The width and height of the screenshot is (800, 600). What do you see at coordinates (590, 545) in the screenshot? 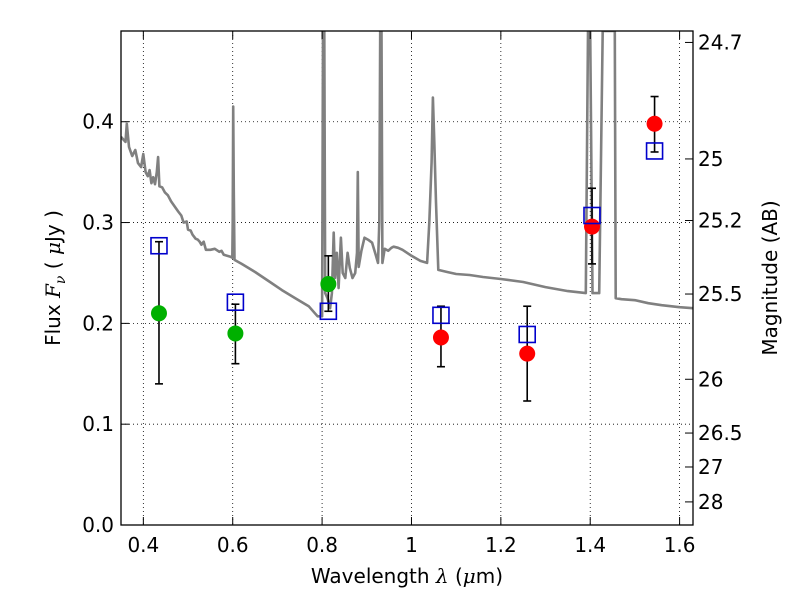
I see `x-tick-label: 1.4` at bounding box center [590, 545].